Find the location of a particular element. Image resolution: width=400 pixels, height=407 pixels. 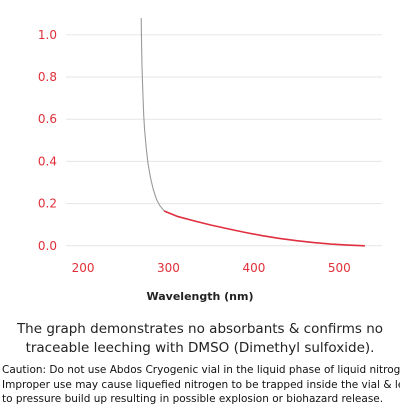

x-axis-title: Wavelength (nm) is located at coordinates (200, 296).